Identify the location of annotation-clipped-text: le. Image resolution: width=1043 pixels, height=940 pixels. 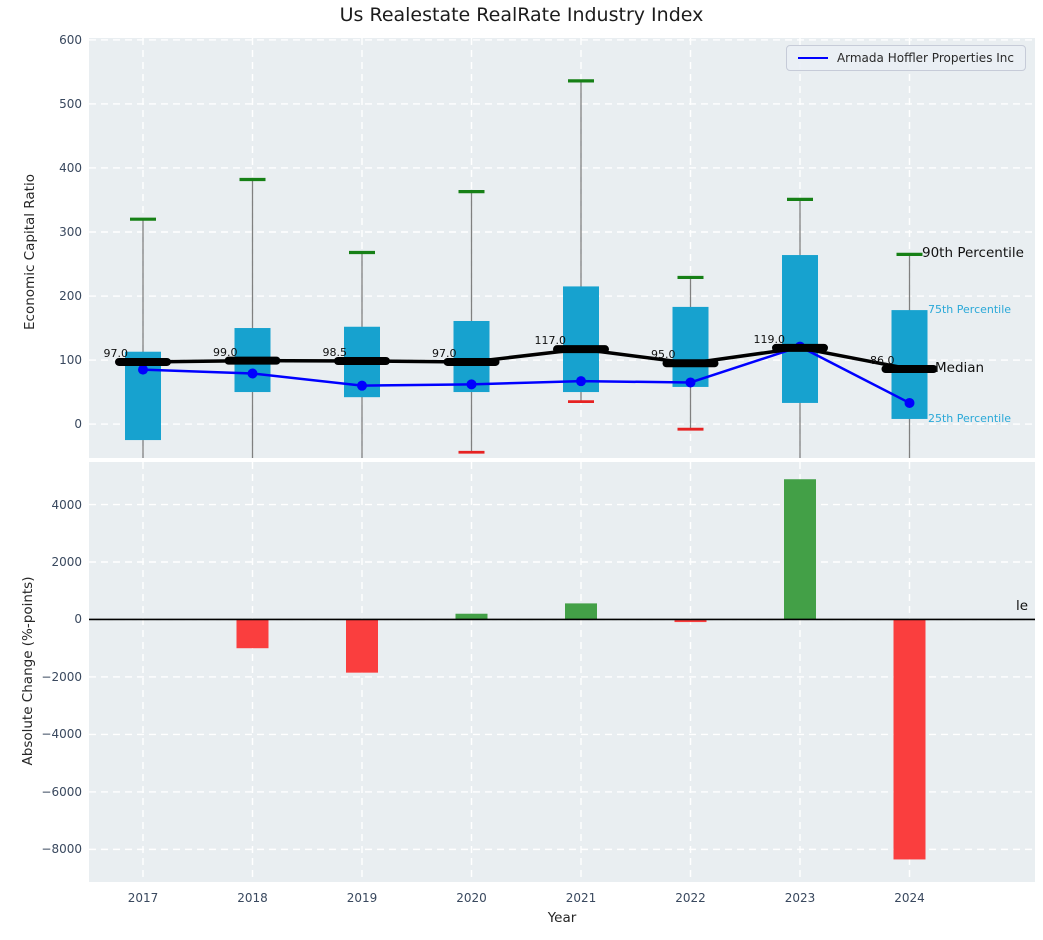
(1022, 606).